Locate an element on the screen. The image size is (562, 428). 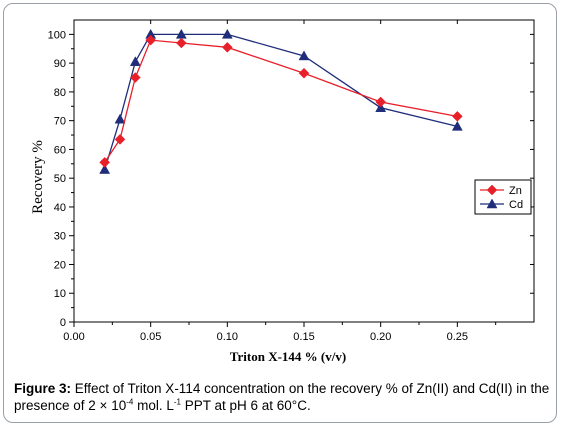
caption-text-3: PPT at pH 6 at 60°C. is located at coordinates (245, 405).